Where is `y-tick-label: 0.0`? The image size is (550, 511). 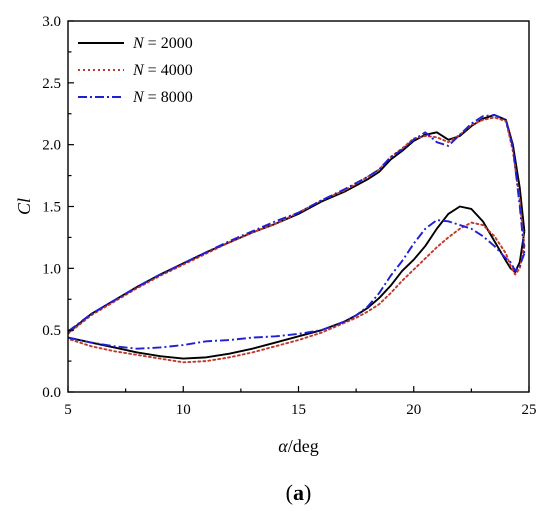 y-tick-label: 0.0 is located at coordinates (51, 393).